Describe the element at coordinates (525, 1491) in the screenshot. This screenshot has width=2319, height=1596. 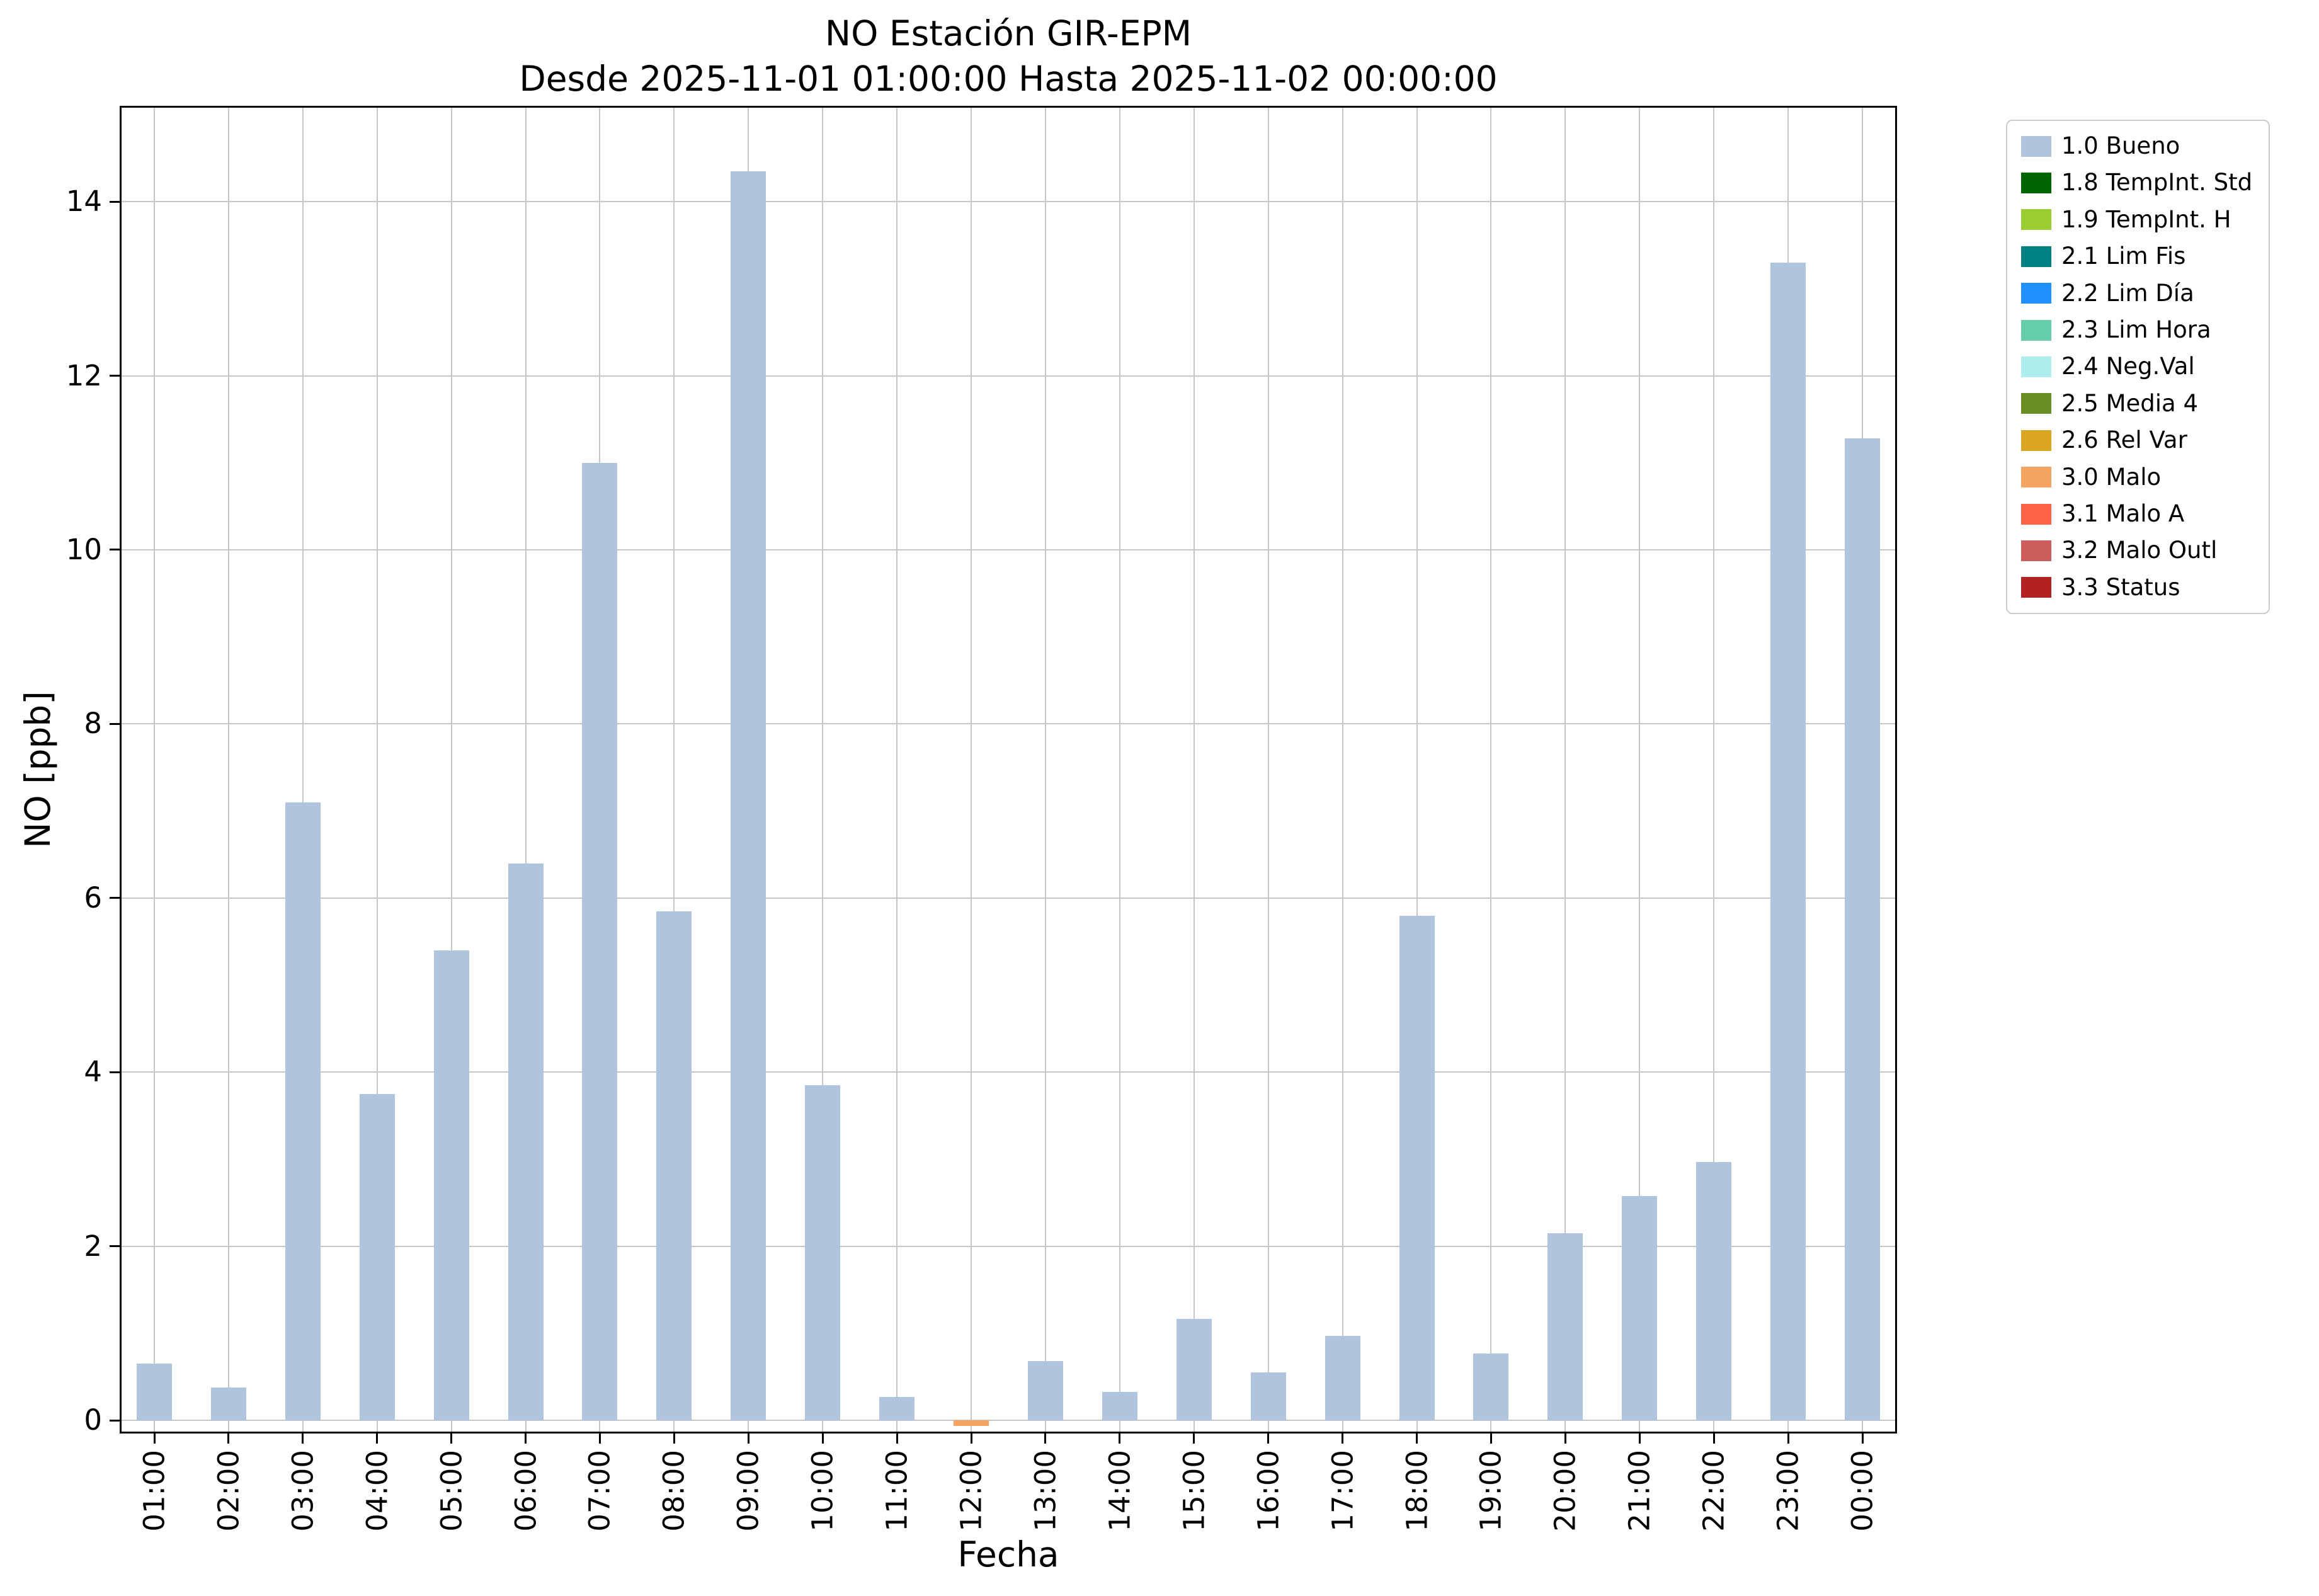
I see `x-tick-label: 06:00` at that location.